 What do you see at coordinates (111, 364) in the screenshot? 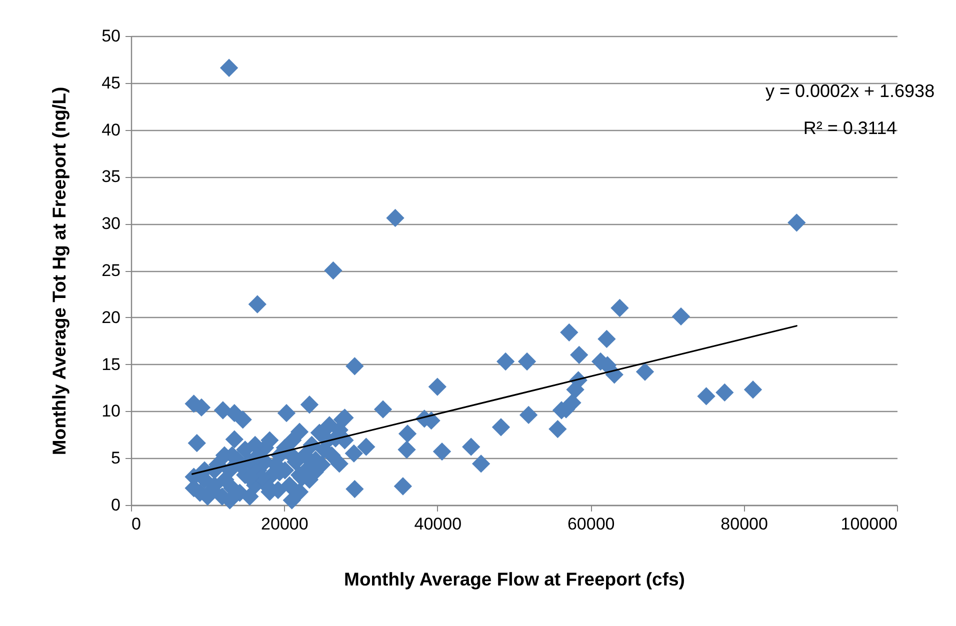
I see `y-tick-label: 15` at bounding box center [111, 364].